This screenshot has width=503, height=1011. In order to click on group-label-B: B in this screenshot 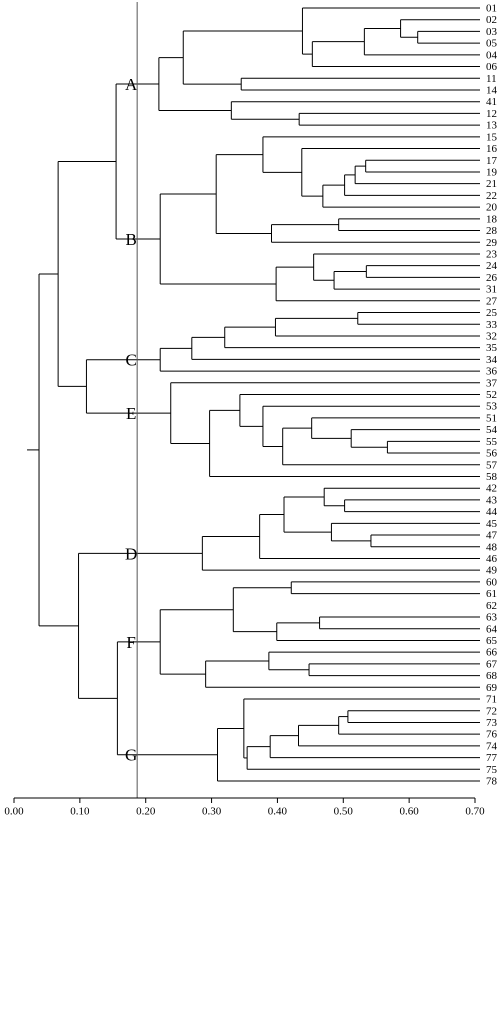, I will do `click(130, 239)`.